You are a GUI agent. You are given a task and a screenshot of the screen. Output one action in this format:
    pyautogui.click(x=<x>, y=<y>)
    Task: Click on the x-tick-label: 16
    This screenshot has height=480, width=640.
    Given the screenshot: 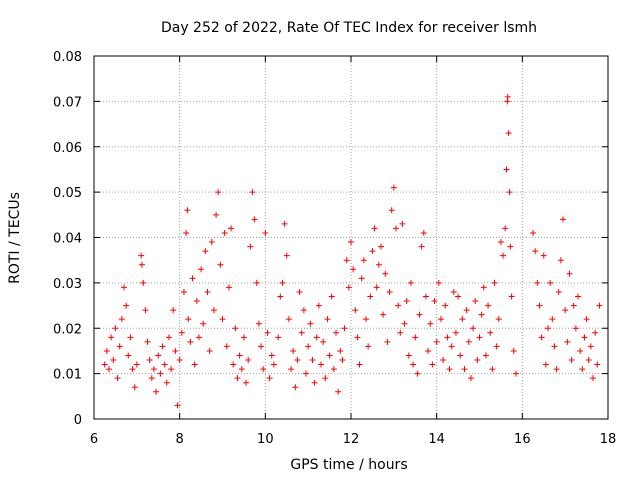 What is the action you would take?
    pyautogui.click(x=522, y=439)
    